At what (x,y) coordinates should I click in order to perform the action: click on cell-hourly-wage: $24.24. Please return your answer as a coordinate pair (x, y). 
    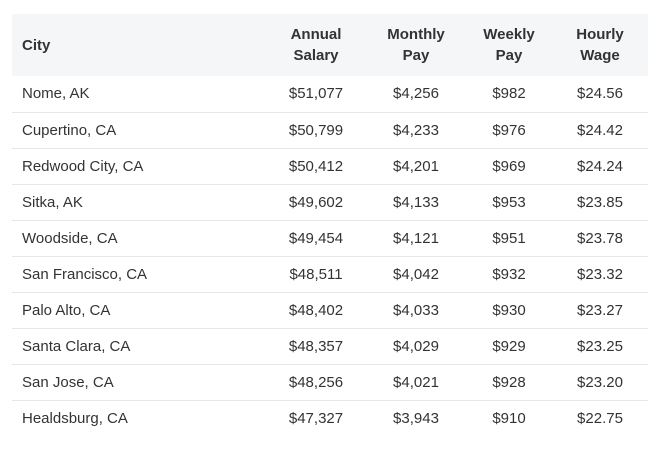
    Looking at the image, I should click on (600, 166).